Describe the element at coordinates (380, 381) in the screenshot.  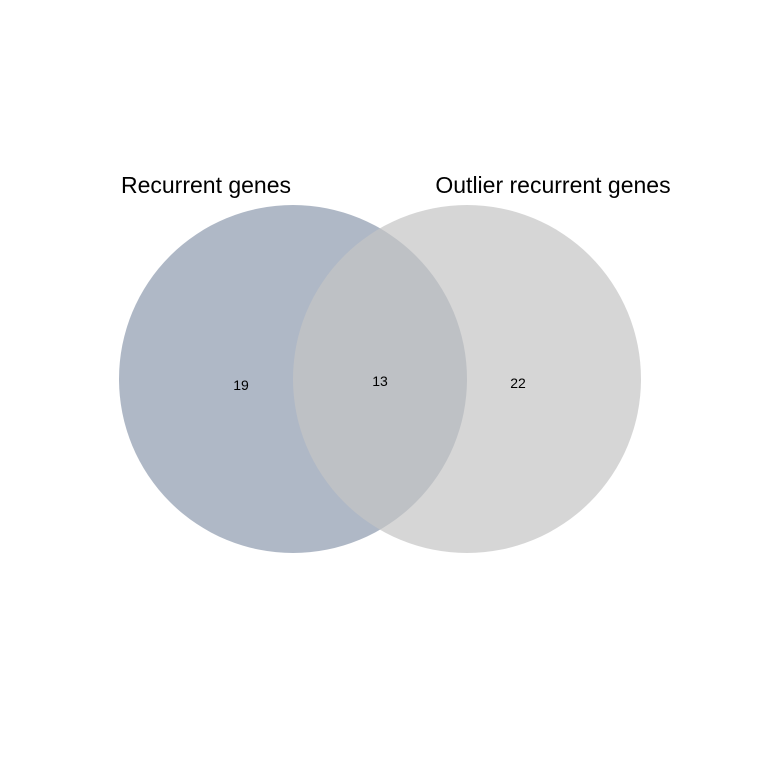
I see `count-intersection: 13` at that location.